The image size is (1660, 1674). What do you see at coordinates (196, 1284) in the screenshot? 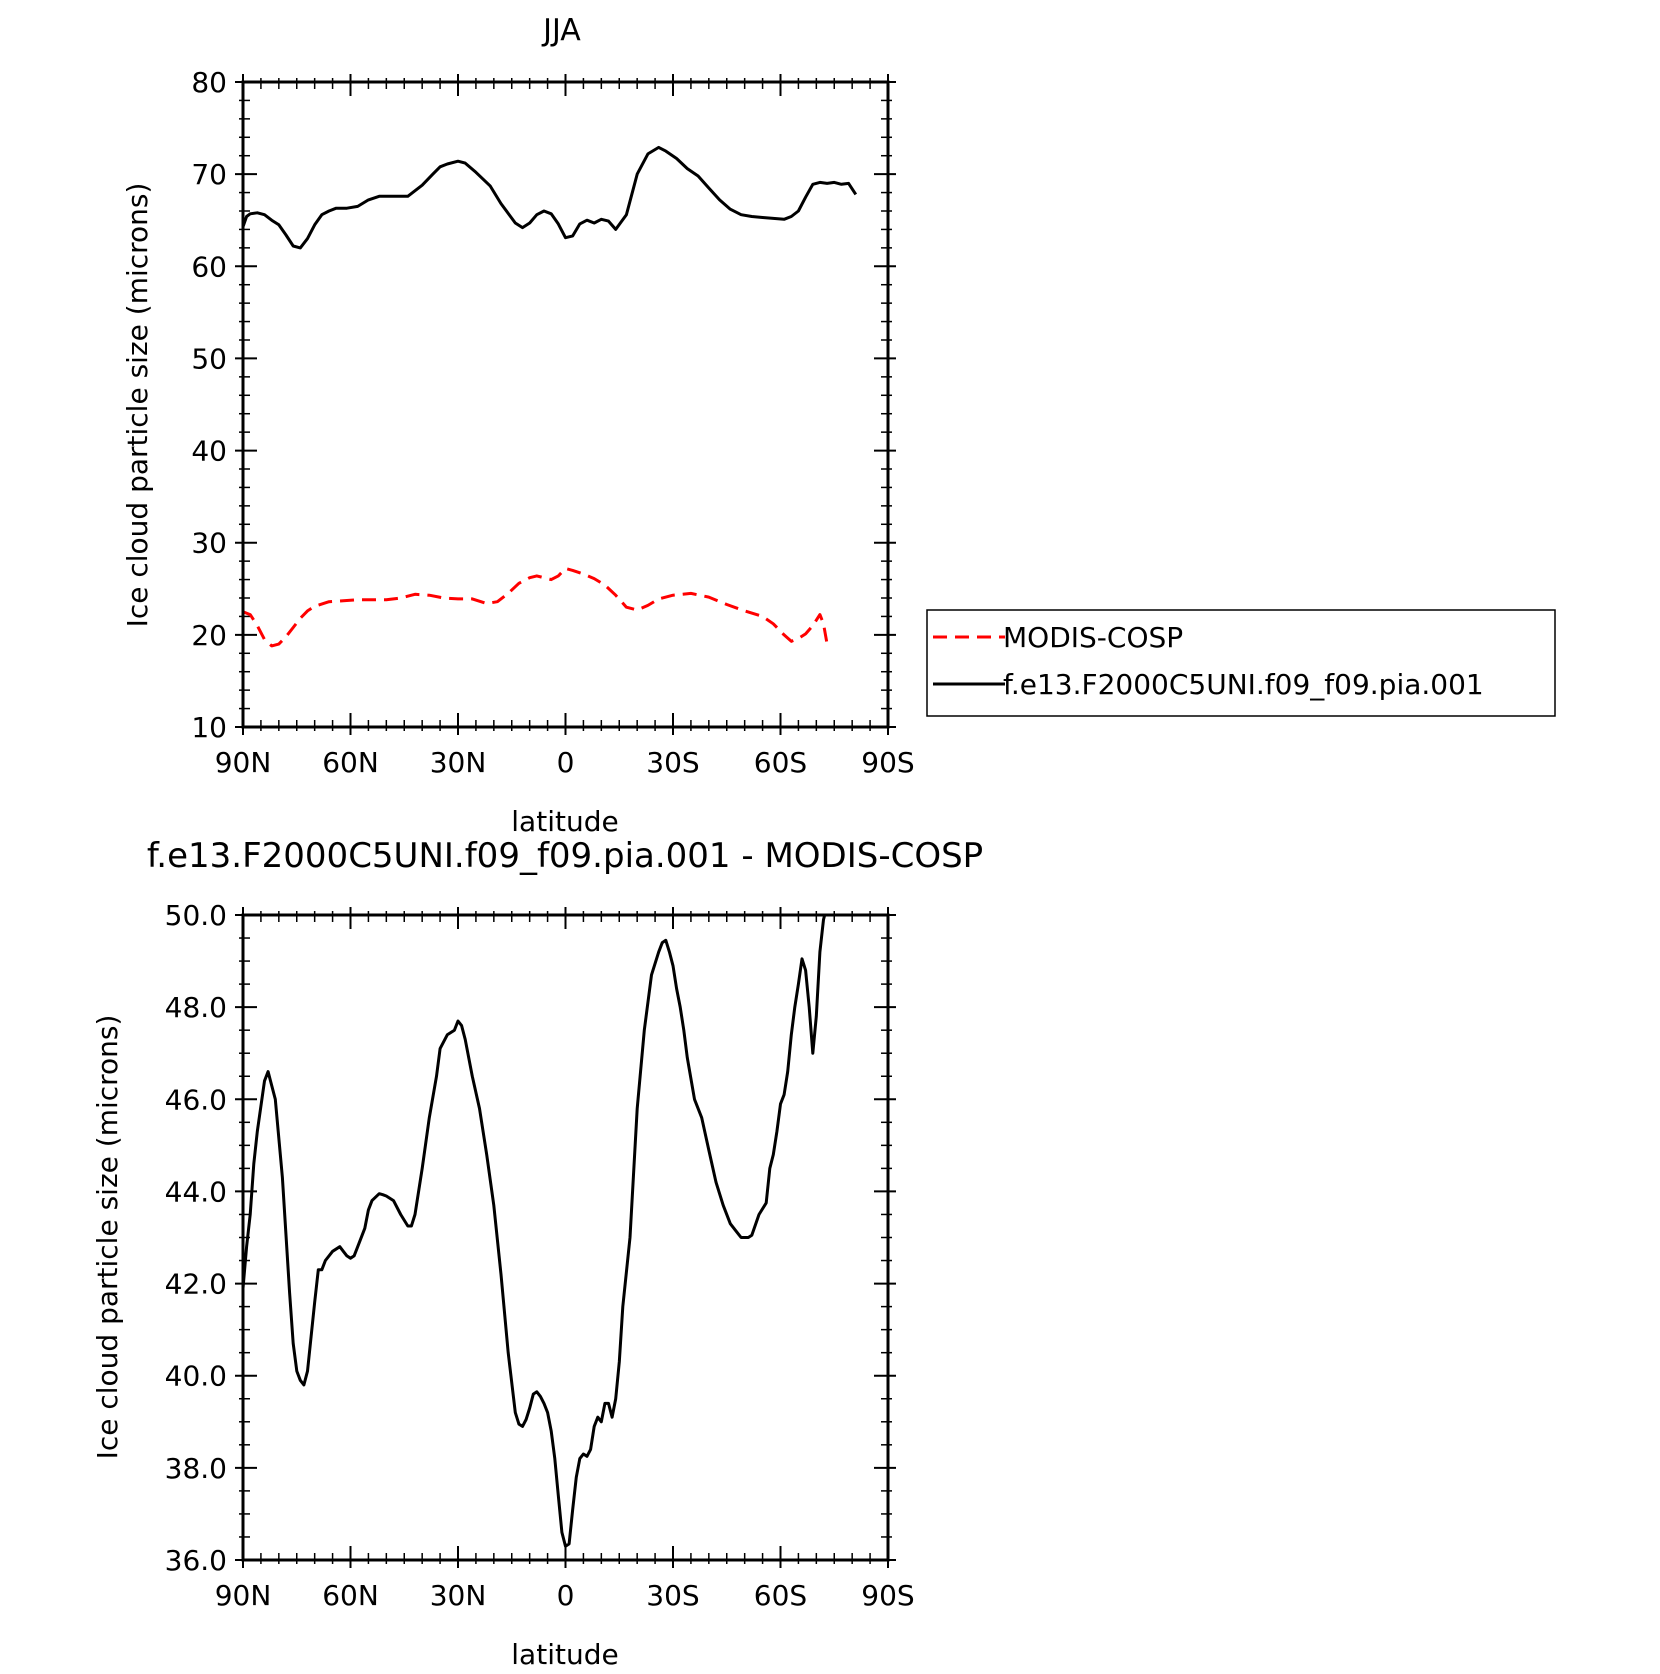
I see `bottom-y-tick-label: 42.0` at bounding box center [196, 1284].